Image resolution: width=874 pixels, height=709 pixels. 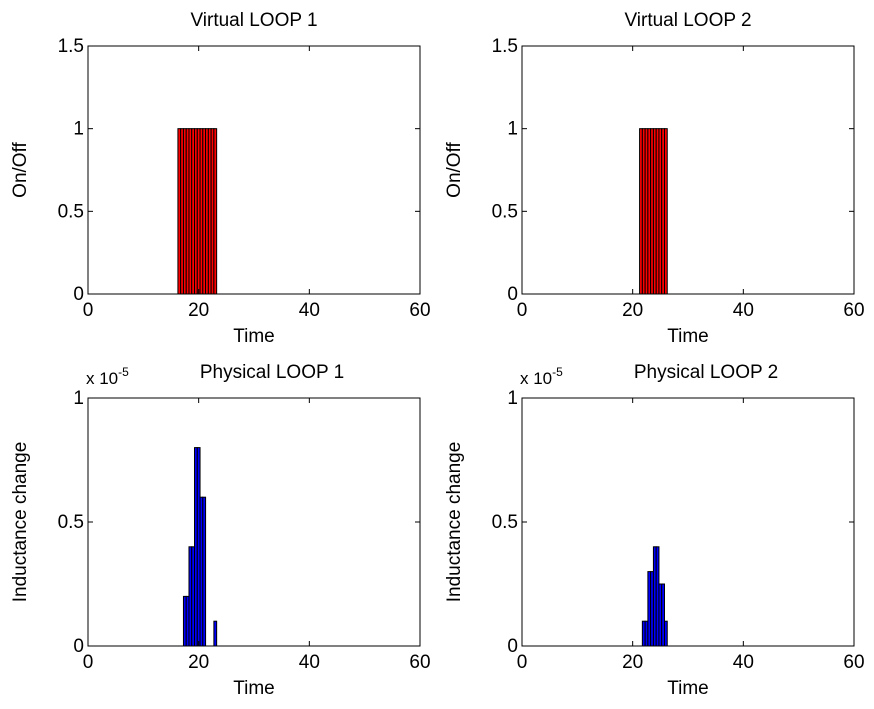 I want to click on chart-title: Virtual LOOP 2, so click(x=687, y=20).